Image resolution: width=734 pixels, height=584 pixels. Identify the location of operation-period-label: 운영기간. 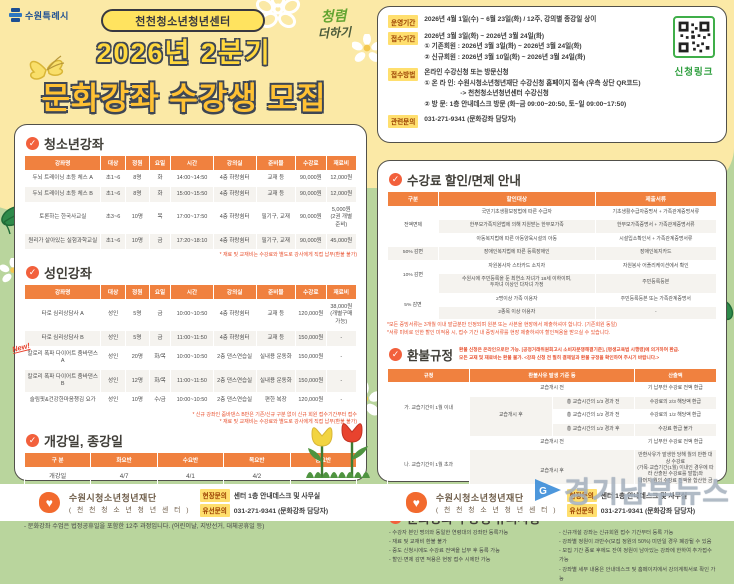
(403, 21).